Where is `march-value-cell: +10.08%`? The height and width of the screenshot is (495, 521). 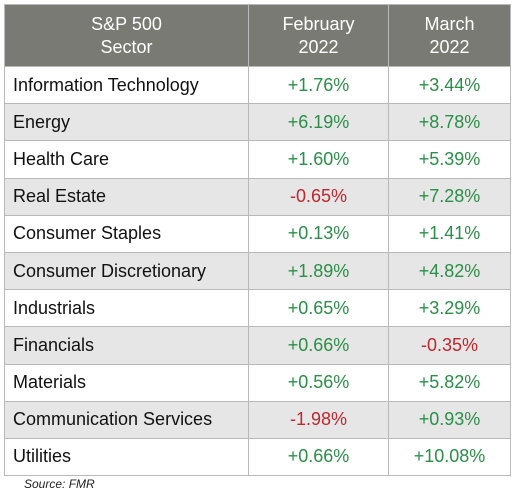
march-value-cell: +10.08% is located at coordinates (449, 457).